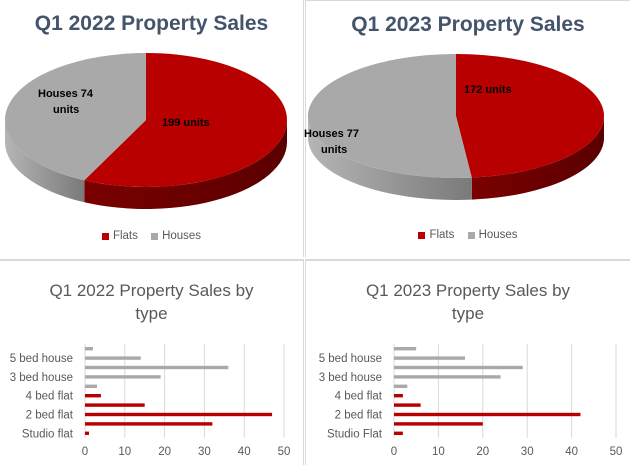 This screenshot has width=630, height=467. I want to click on chart-title: Q1 2023 Property Sales, so click(468, 24).